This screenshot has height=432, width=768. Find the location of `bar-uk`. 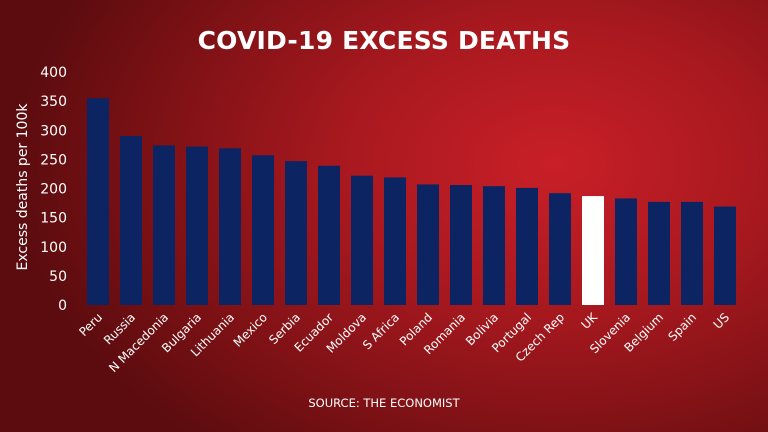

bar-uk is located at coordinates (593, 250).